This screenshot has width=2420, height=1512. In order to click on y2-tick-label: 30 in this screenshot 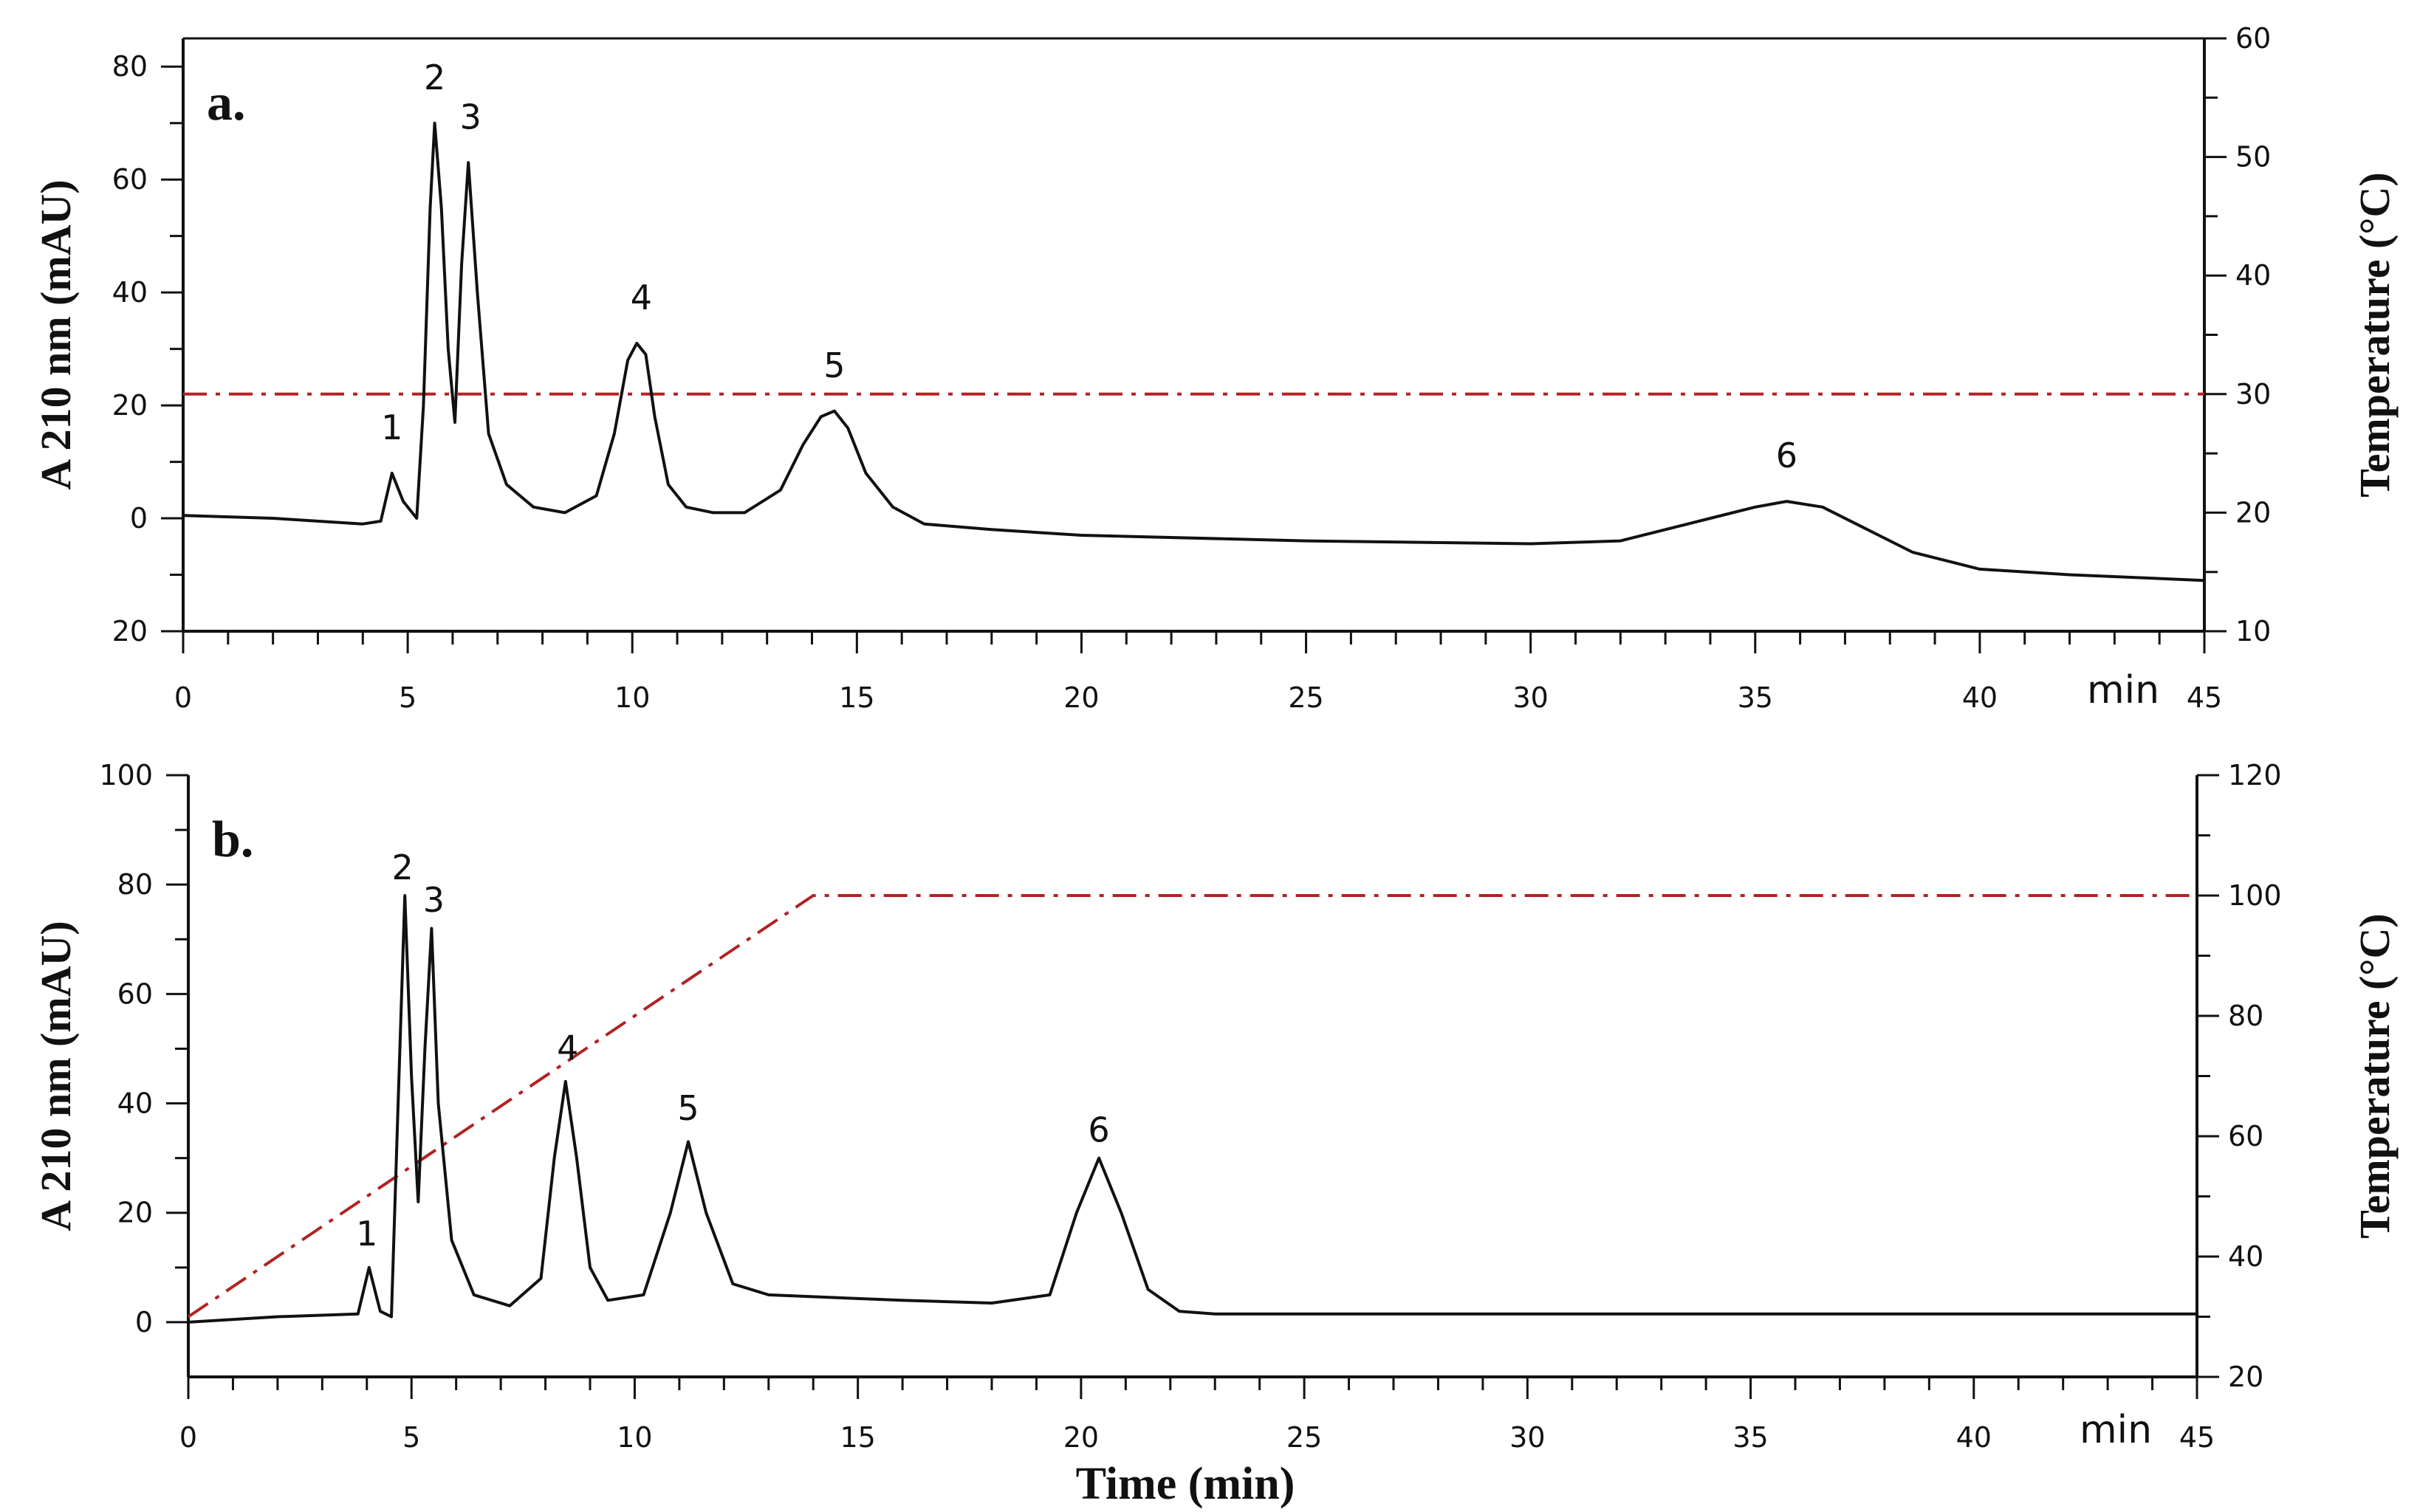, I will do `click(2253, 394)`.